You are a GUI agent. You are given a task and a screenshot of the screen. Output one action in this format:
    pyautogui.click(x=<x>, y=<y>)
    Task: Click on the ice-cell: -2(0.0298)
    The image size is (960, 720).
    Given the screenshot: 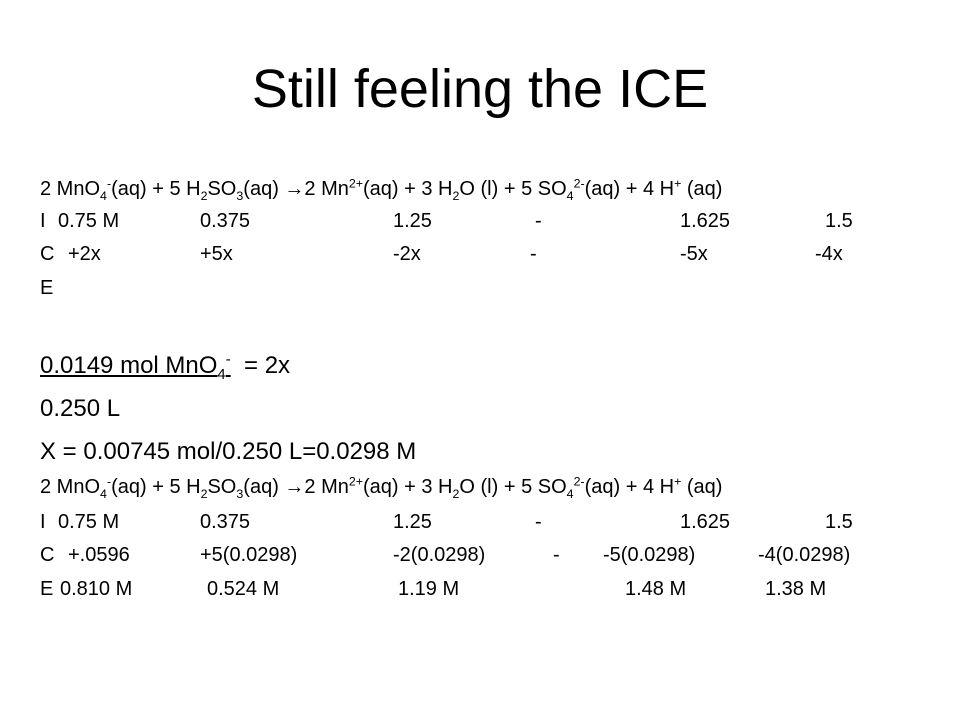 What is the action you would take?
    pyautogui.click(x=439, y=555)
    